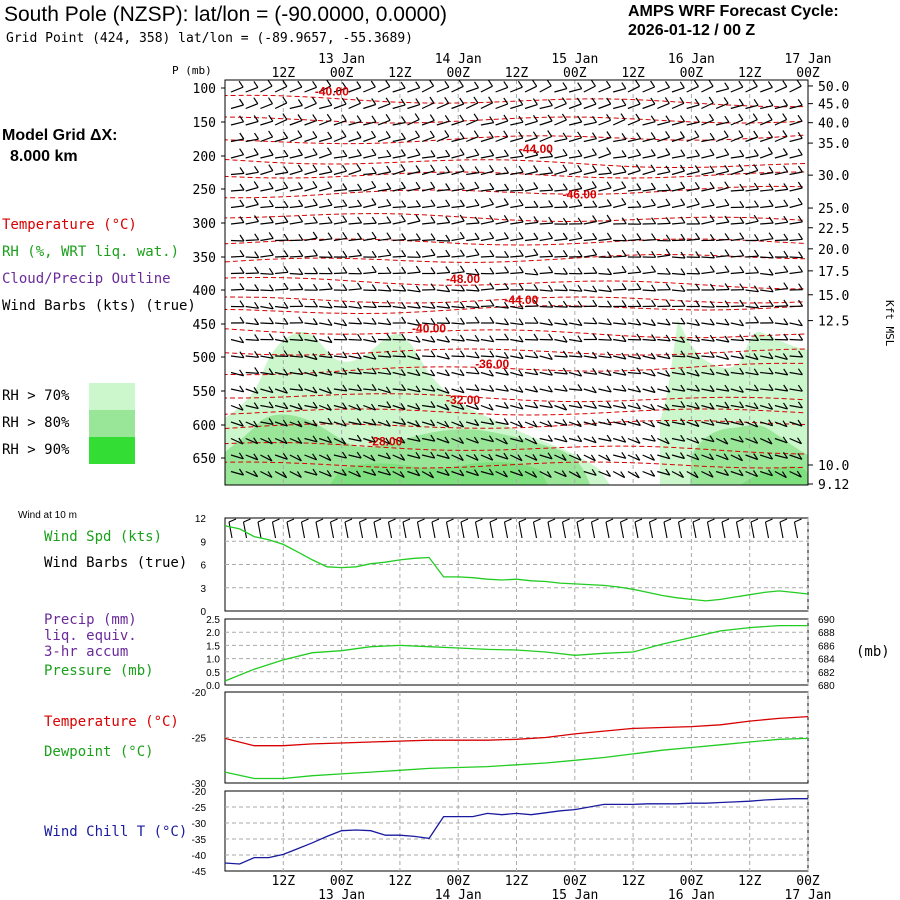  I want to click on pressure-mb-tick-690: 690, so click(826, 620).